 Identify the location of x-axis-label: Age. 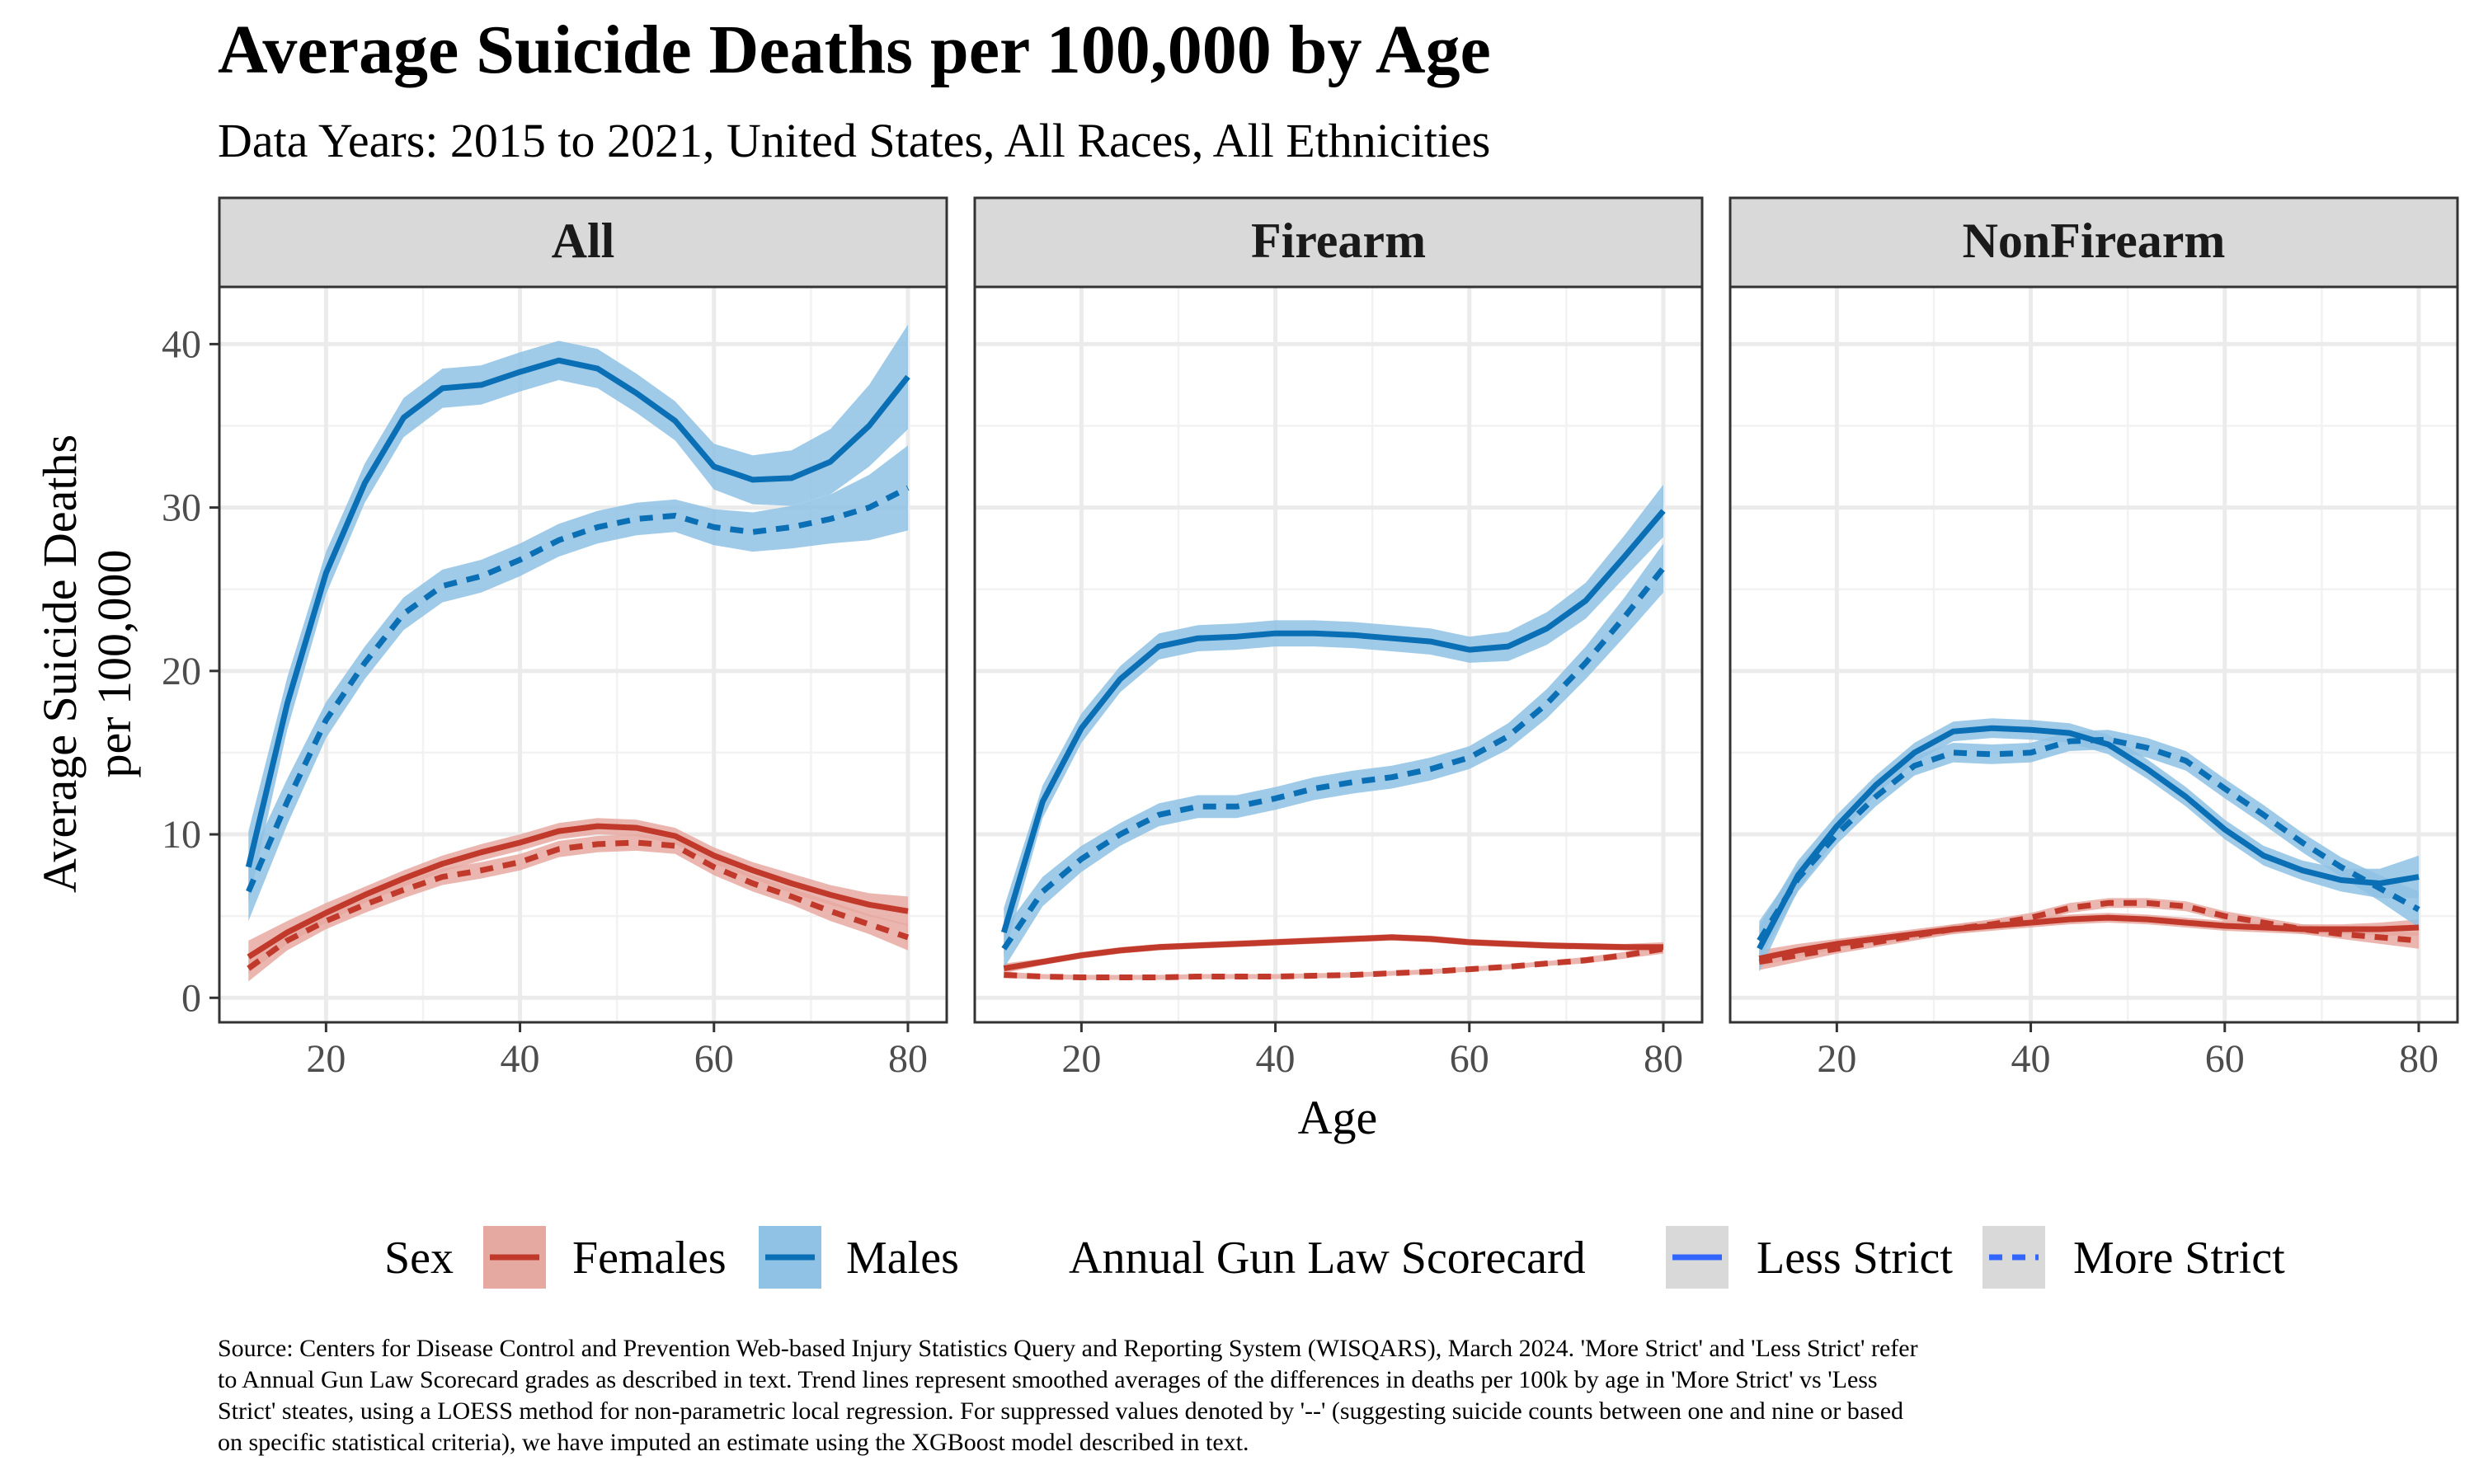
(1338, 1117).